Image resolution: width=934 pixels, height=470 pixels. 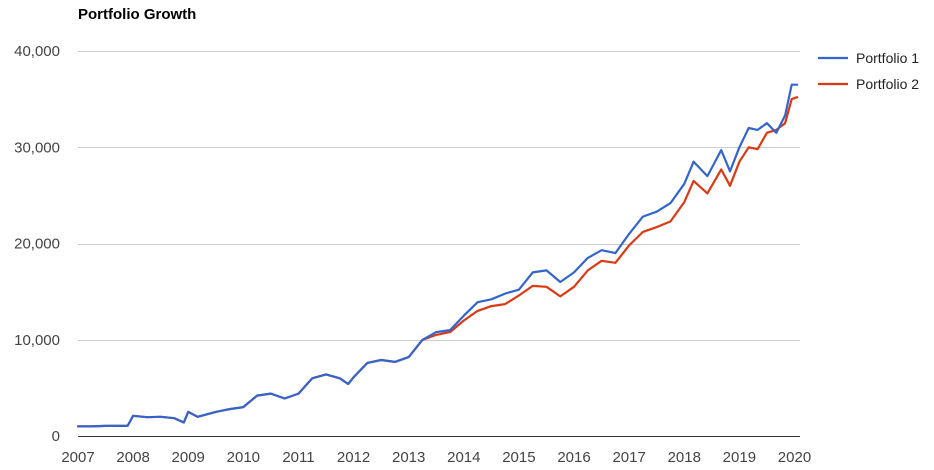 I want to click on x-tick-label: 2019, so click(x=739, y=457).